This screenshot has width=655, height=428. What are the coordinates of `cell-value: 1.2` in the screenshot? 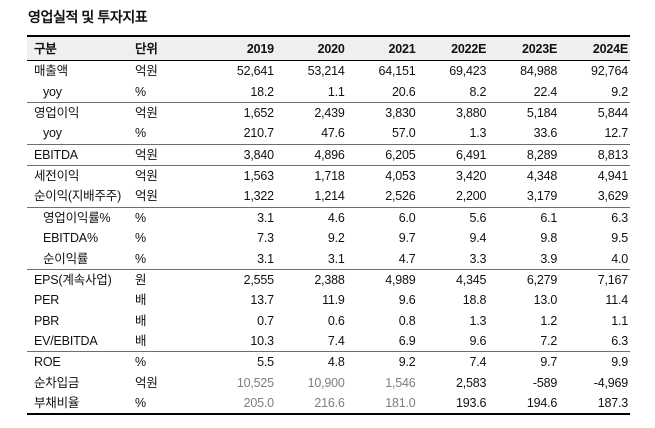 It's located at (549, 320).